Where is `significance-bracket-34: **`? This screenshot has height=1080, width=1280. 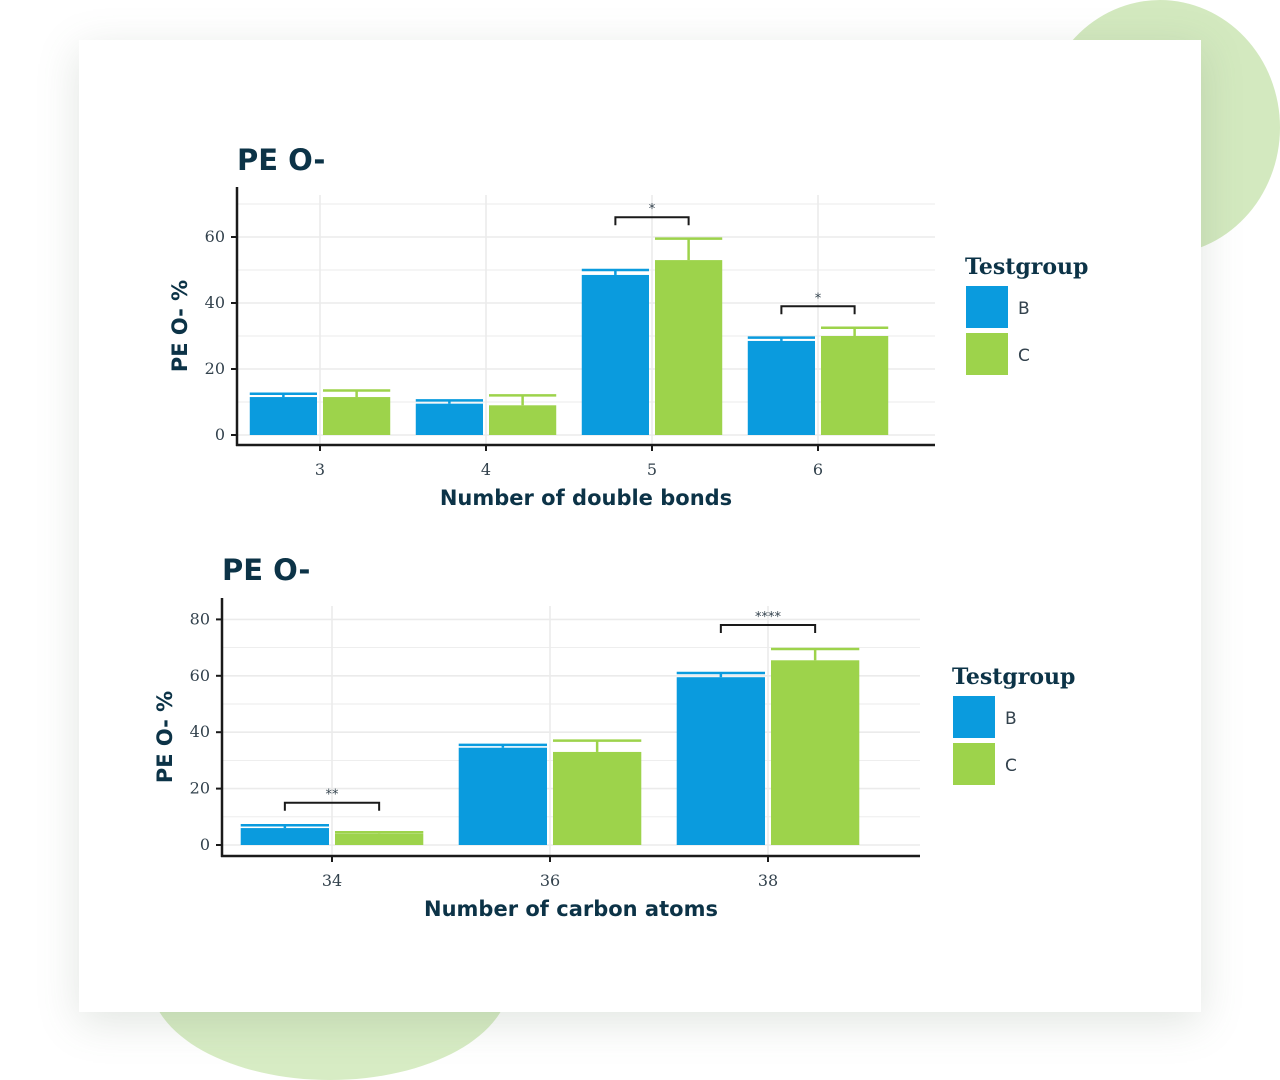 significance-bracket-34: ** is located at coordinates (332, 799).